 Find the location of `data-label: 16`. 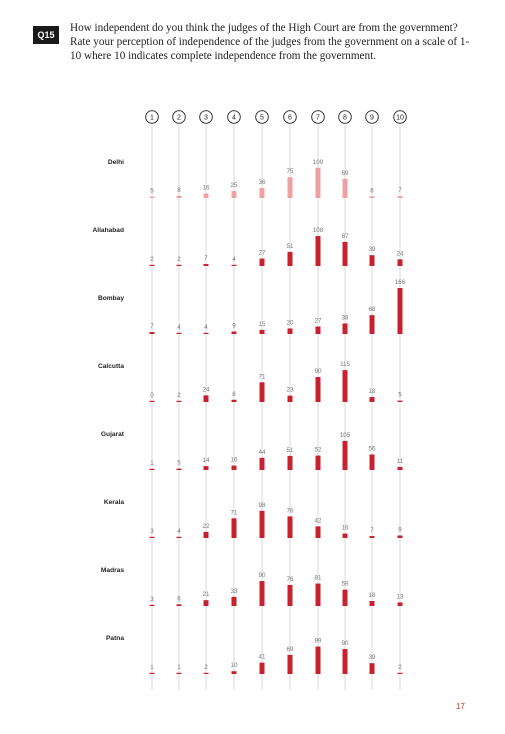

data-label: 16 is located at coordinates (234, 460).